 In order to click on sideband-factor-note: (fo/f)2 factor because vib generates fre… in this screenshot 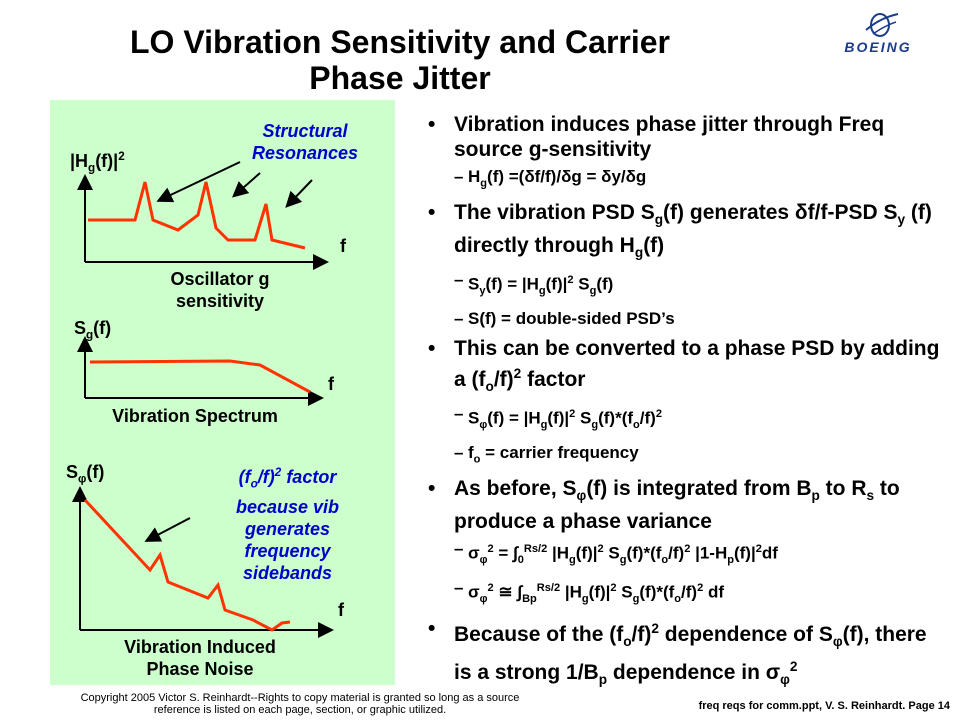, I will do `click(287, 524)`.